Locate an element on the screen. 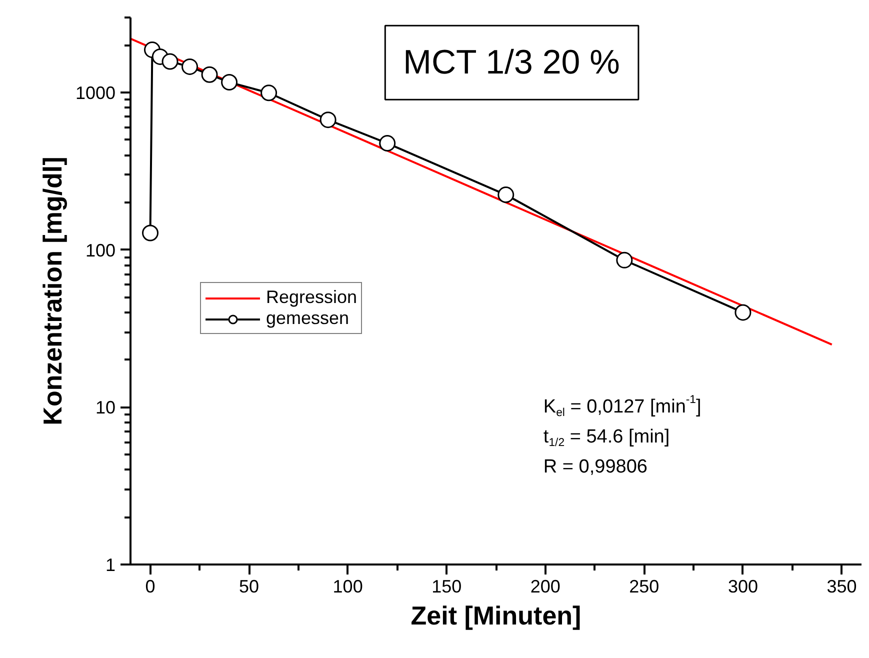 The height and width of the screenshot is (658, 869). y-tick-label: 1 is located at coordinates (110, 565).